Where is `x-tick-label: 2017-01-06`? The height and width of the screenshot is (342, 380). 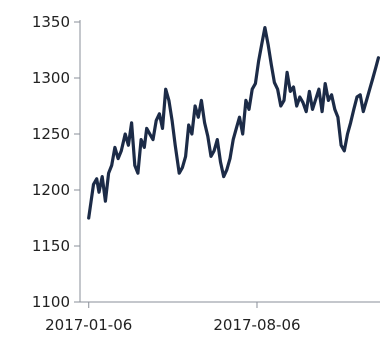
x-tick-label: 2017-01-06 is located at coordinates (88, 325).